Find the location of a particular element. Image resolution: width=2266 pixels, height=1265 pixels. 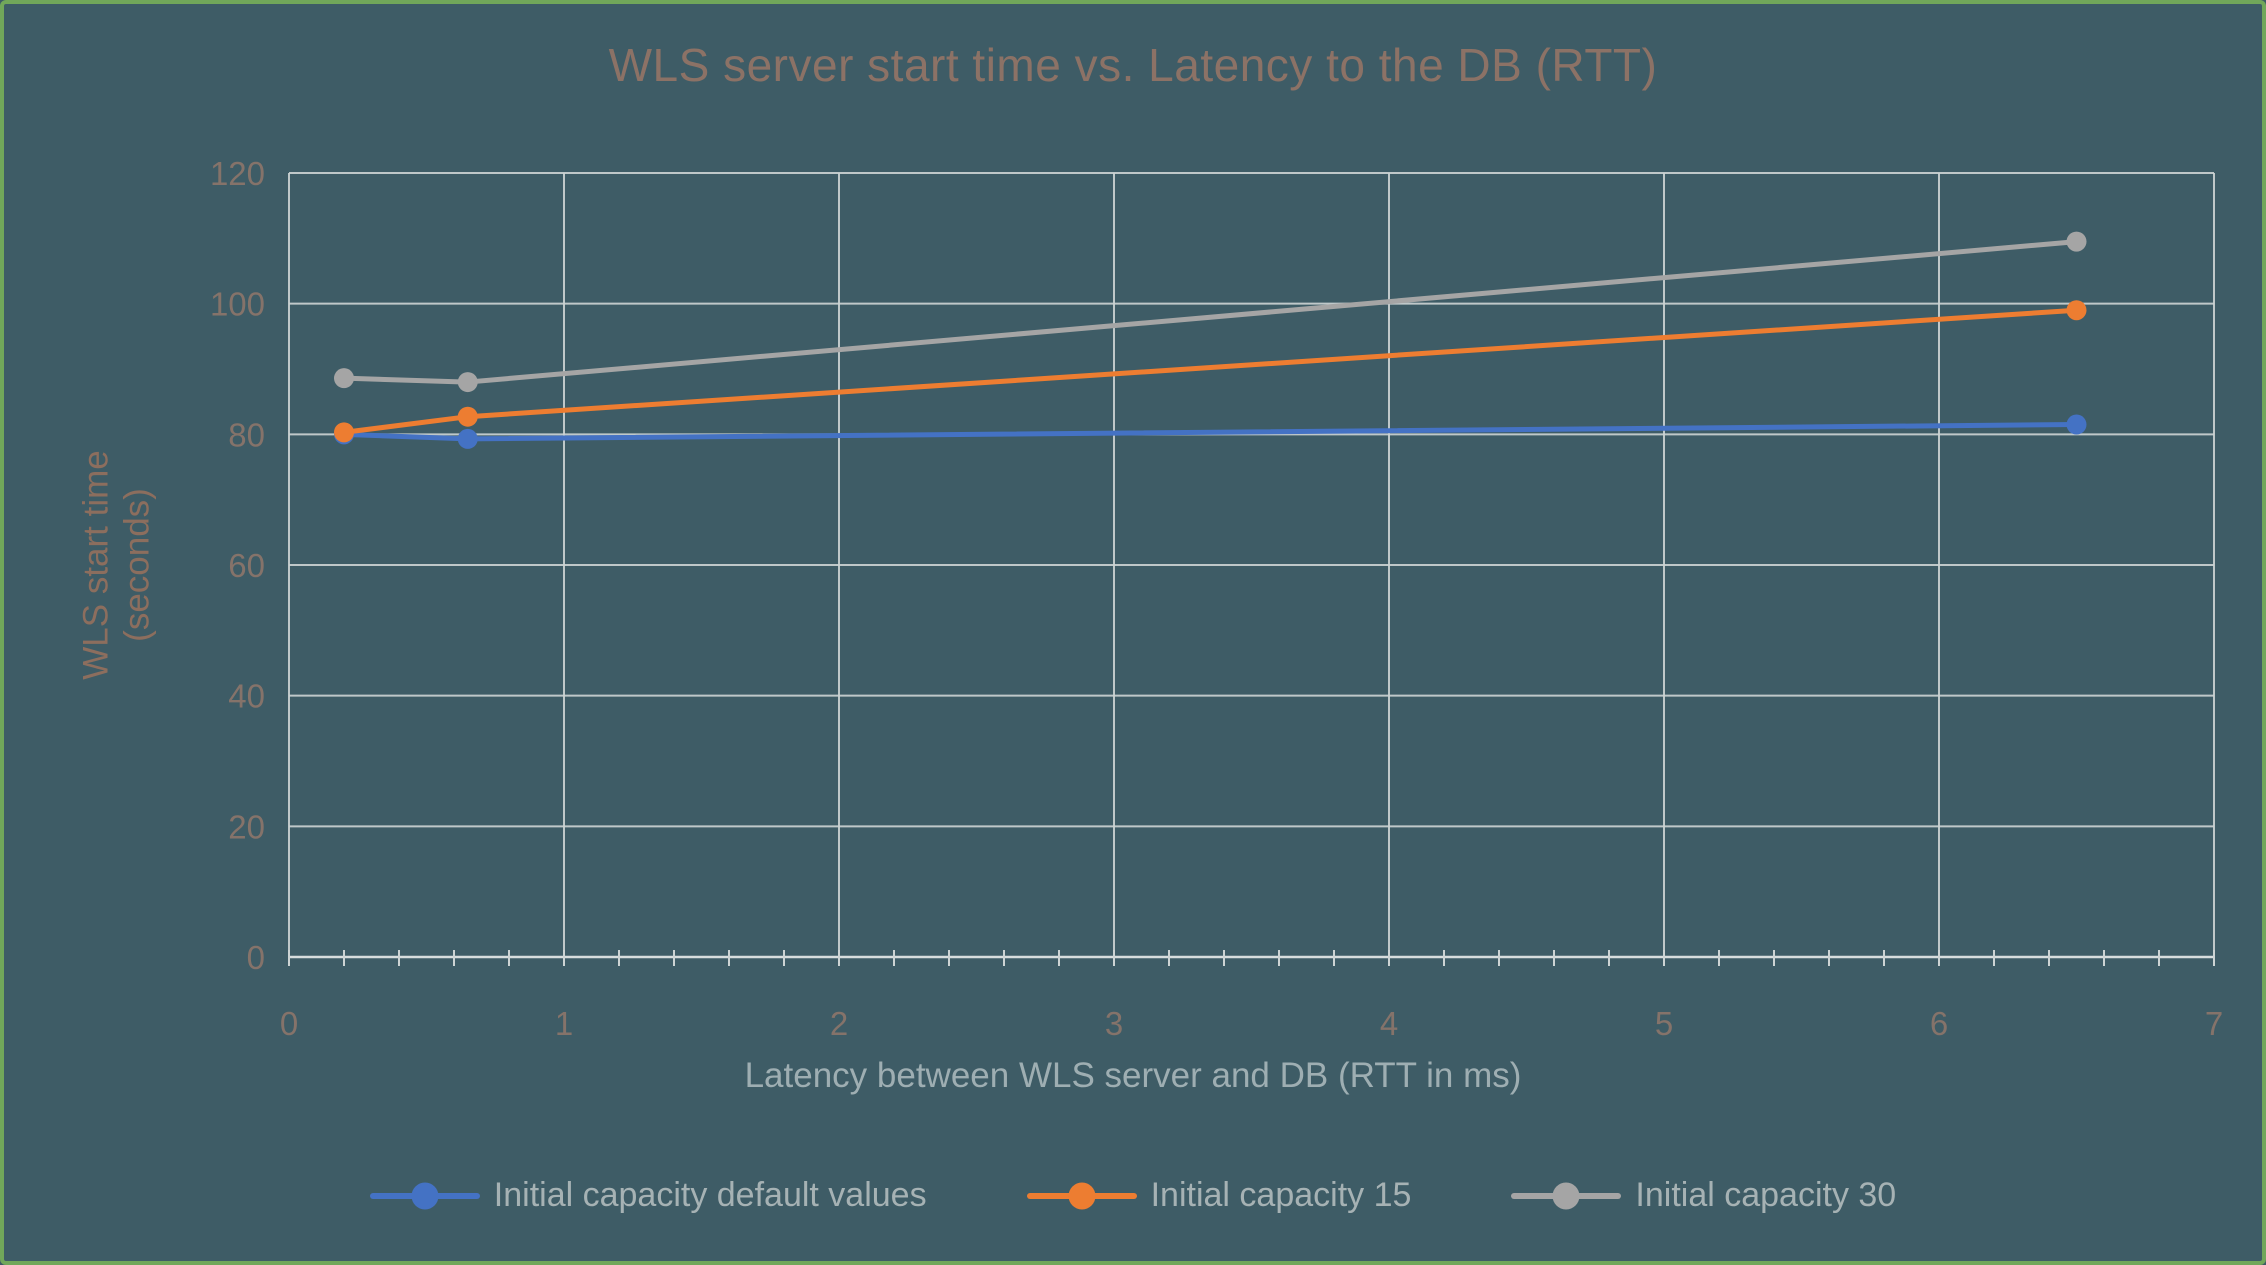

legend-item-initial-capacity-default: Initial capacity default values is located at coordinates (648, 1195).